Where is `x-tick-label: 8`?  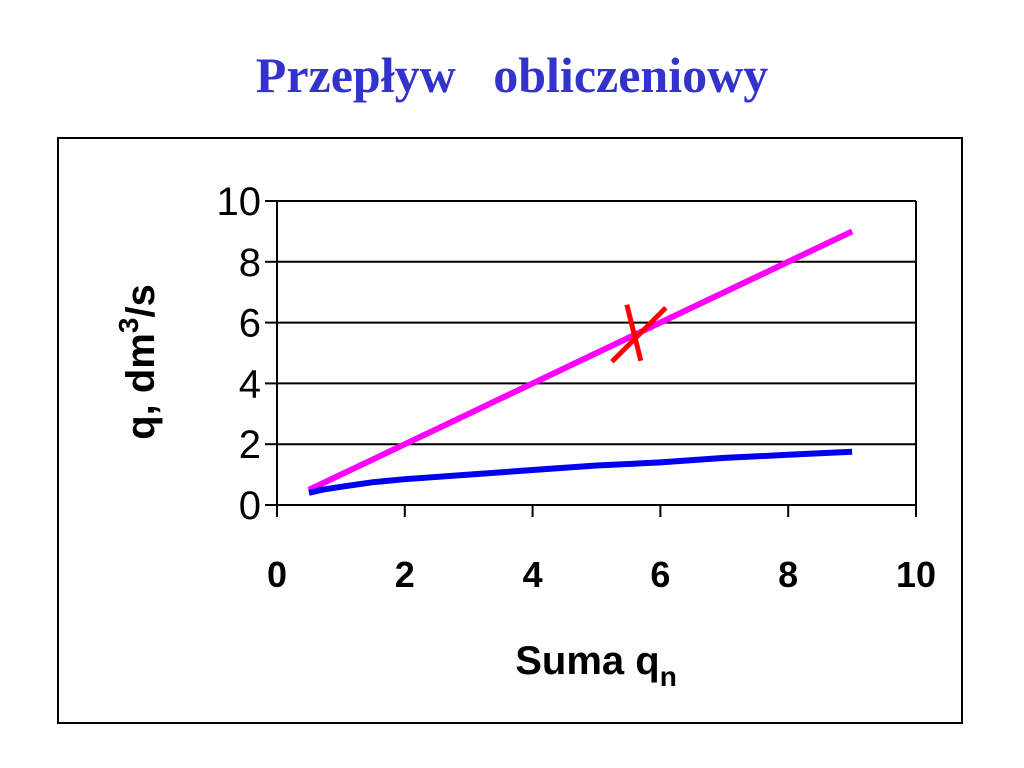
x-tick-label: 8 is located at coordinates (788, 574).